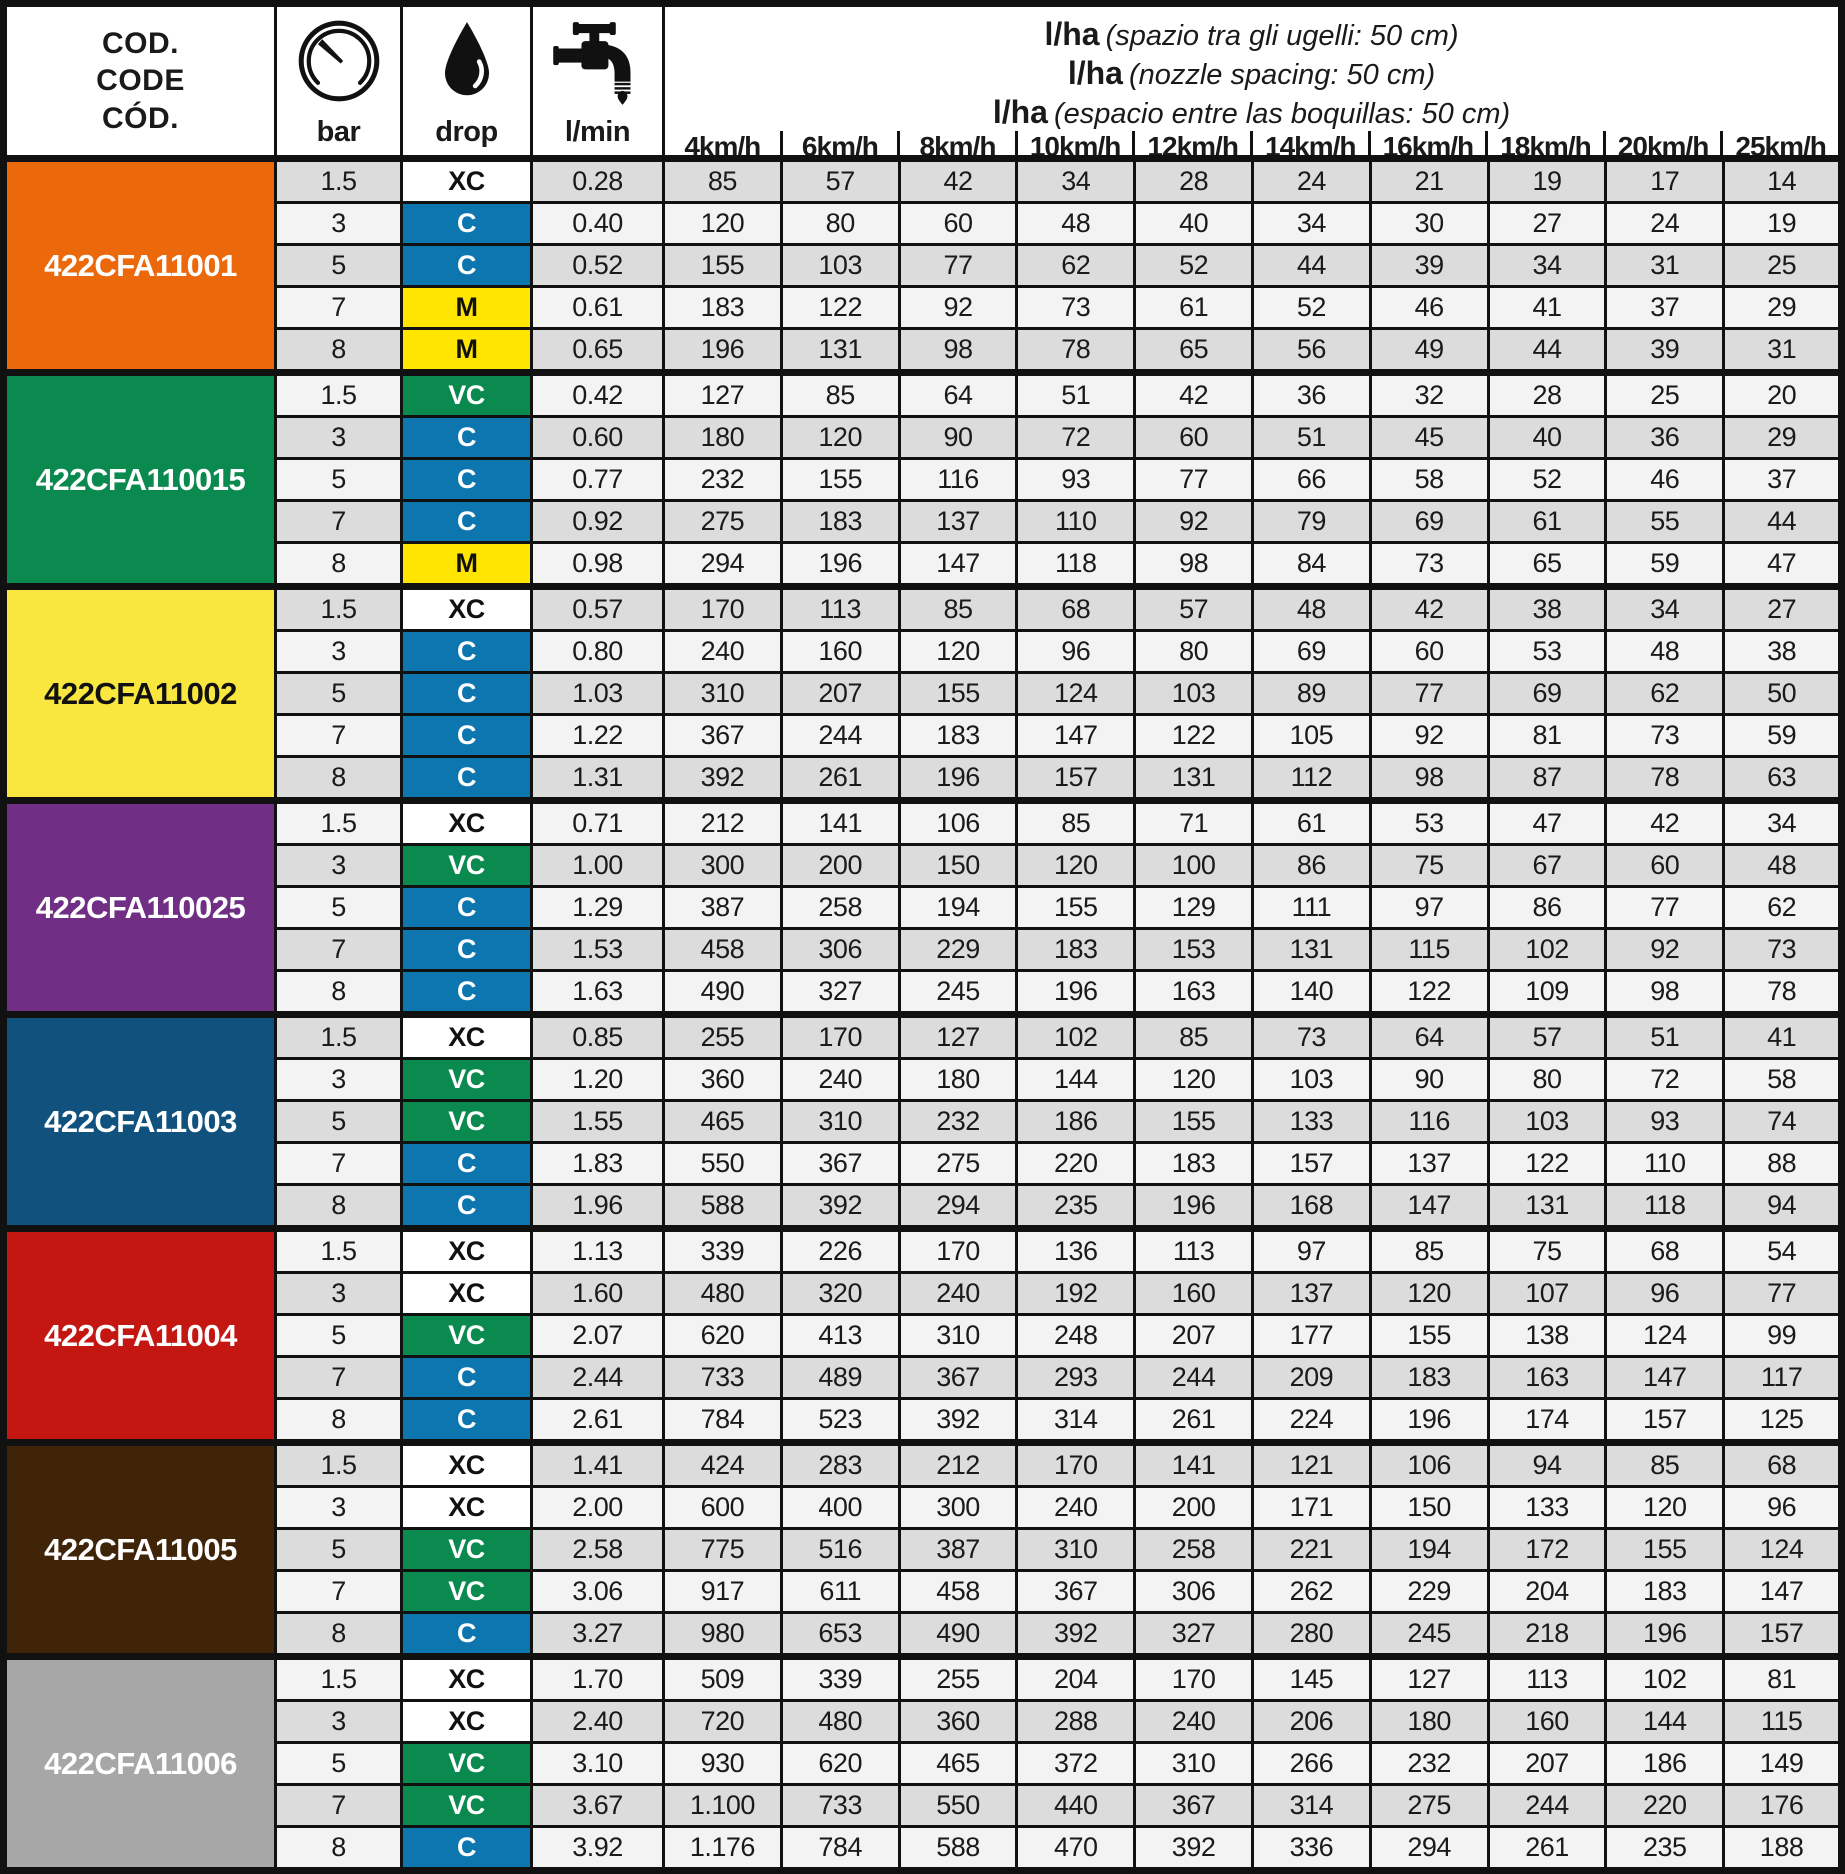  What do you see at coordinates (139, 906) in the screenshot?
I see `product-code-cell: 422CFA110025` at bounding box center [139, 906].